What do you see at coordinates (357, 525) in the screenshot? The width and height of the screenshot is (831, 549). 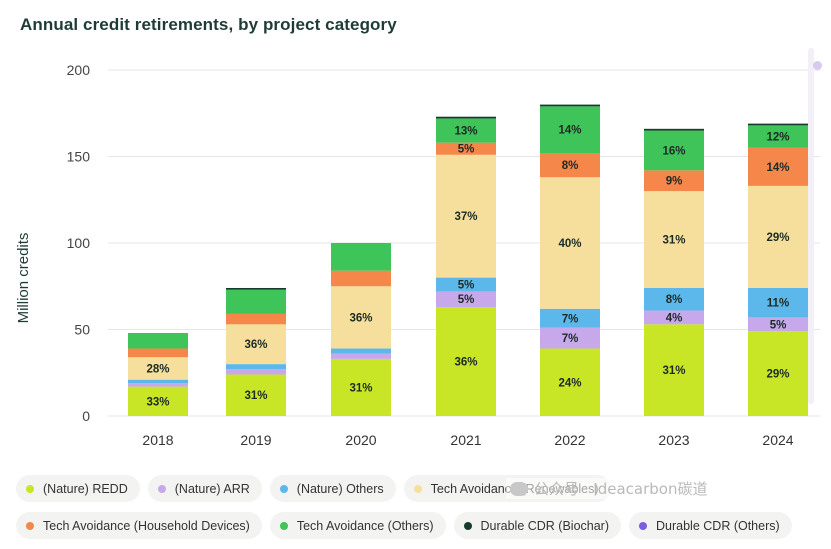 I see `legend-item: Tech Avoidance (Others)` at bounding box center [357, 525].